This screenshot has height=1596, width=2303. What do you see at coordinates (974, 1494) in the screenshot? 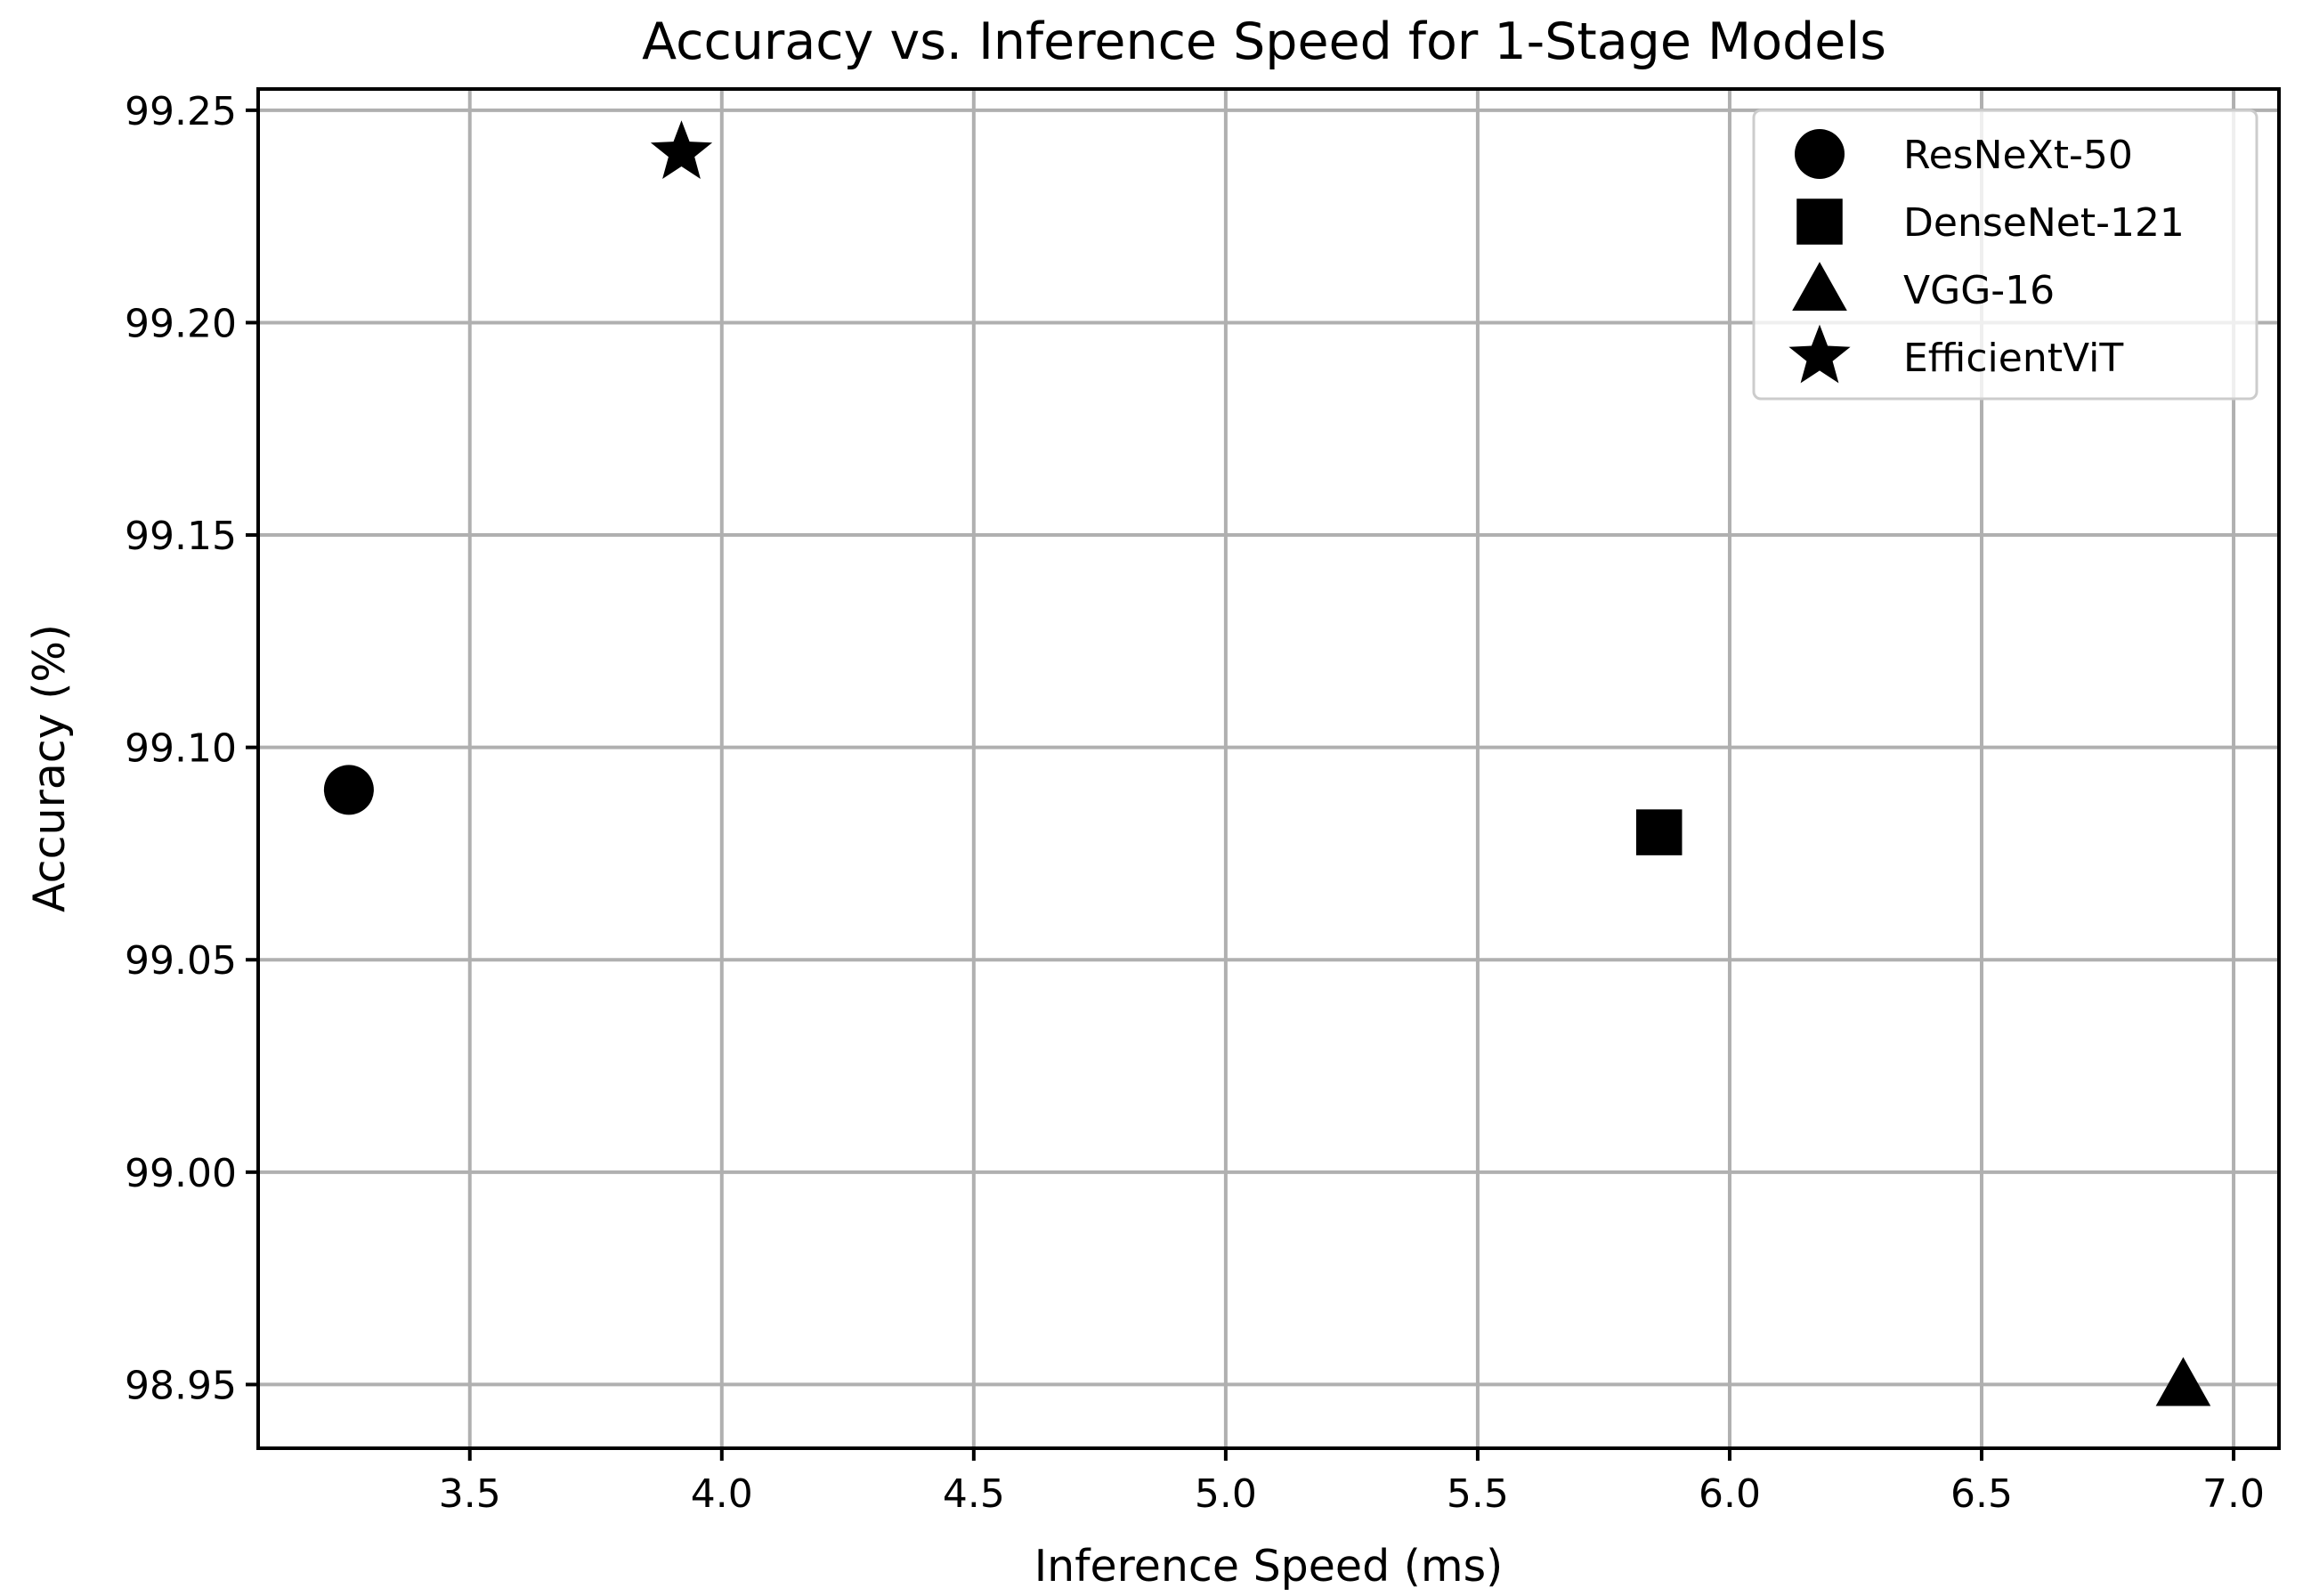
I see `x-tick-label: 4.5` at bounding box center [974, 1494].